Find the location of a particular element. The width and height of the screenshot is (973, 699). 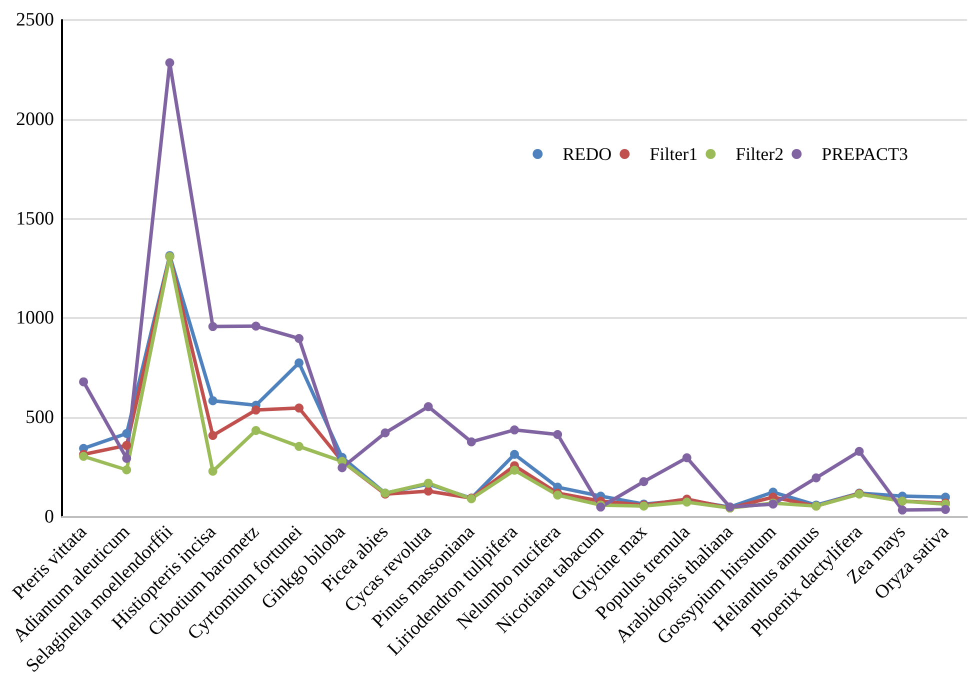

legend-label: REDO is located at coordinates (587, 154).